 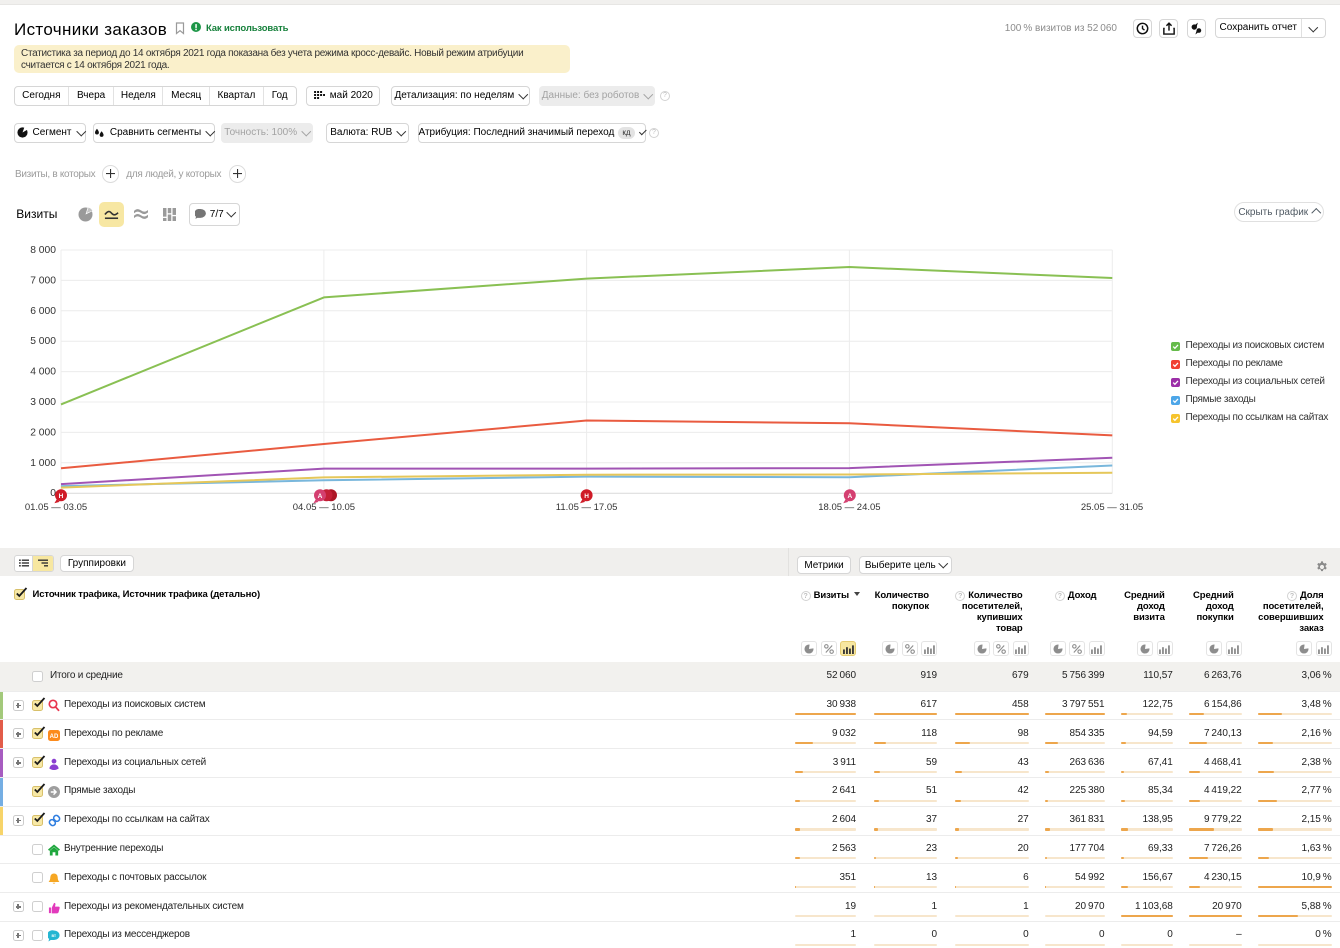 I want to click on svg-text: 25.05 — 31.05, so click(x=1112, y=507).